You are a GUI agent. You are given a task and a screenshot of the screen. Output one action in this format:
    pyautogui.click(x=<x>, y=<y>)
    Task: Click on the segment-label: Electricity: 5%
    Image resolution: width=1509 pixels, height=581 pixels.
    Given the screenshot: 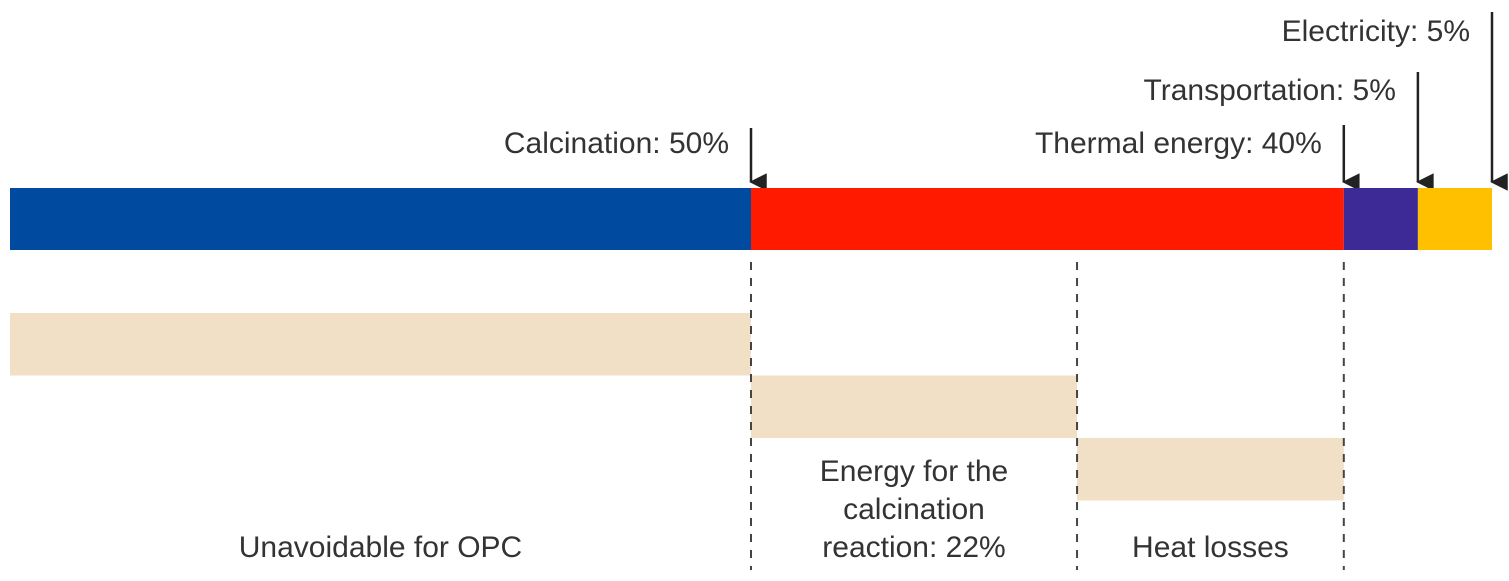 What is the action you would take?
    pyautogui.click(x=1376, y=31)
    